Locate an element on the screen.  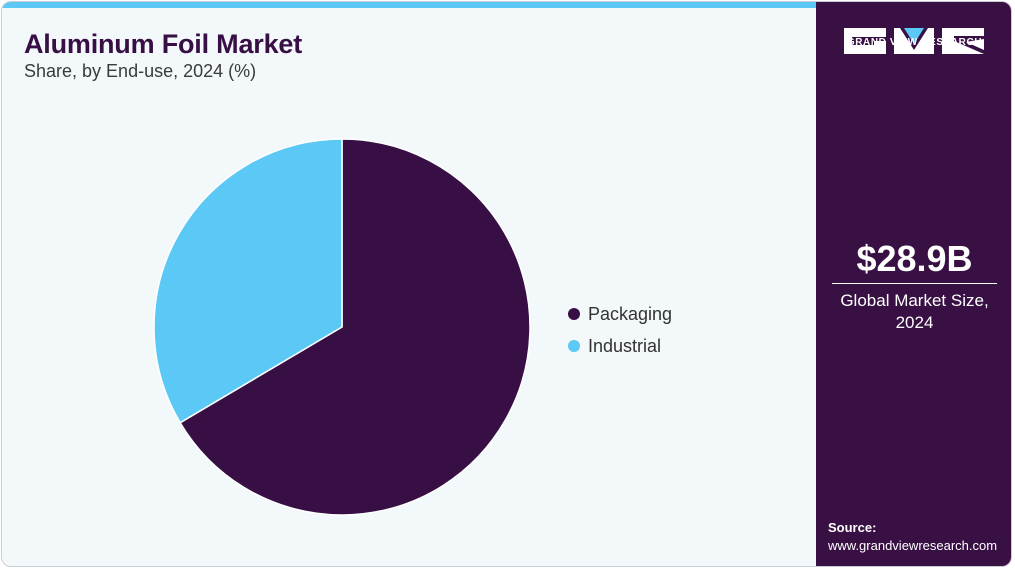
market-size-value: $28.9B is located at coordinates (914, 258).